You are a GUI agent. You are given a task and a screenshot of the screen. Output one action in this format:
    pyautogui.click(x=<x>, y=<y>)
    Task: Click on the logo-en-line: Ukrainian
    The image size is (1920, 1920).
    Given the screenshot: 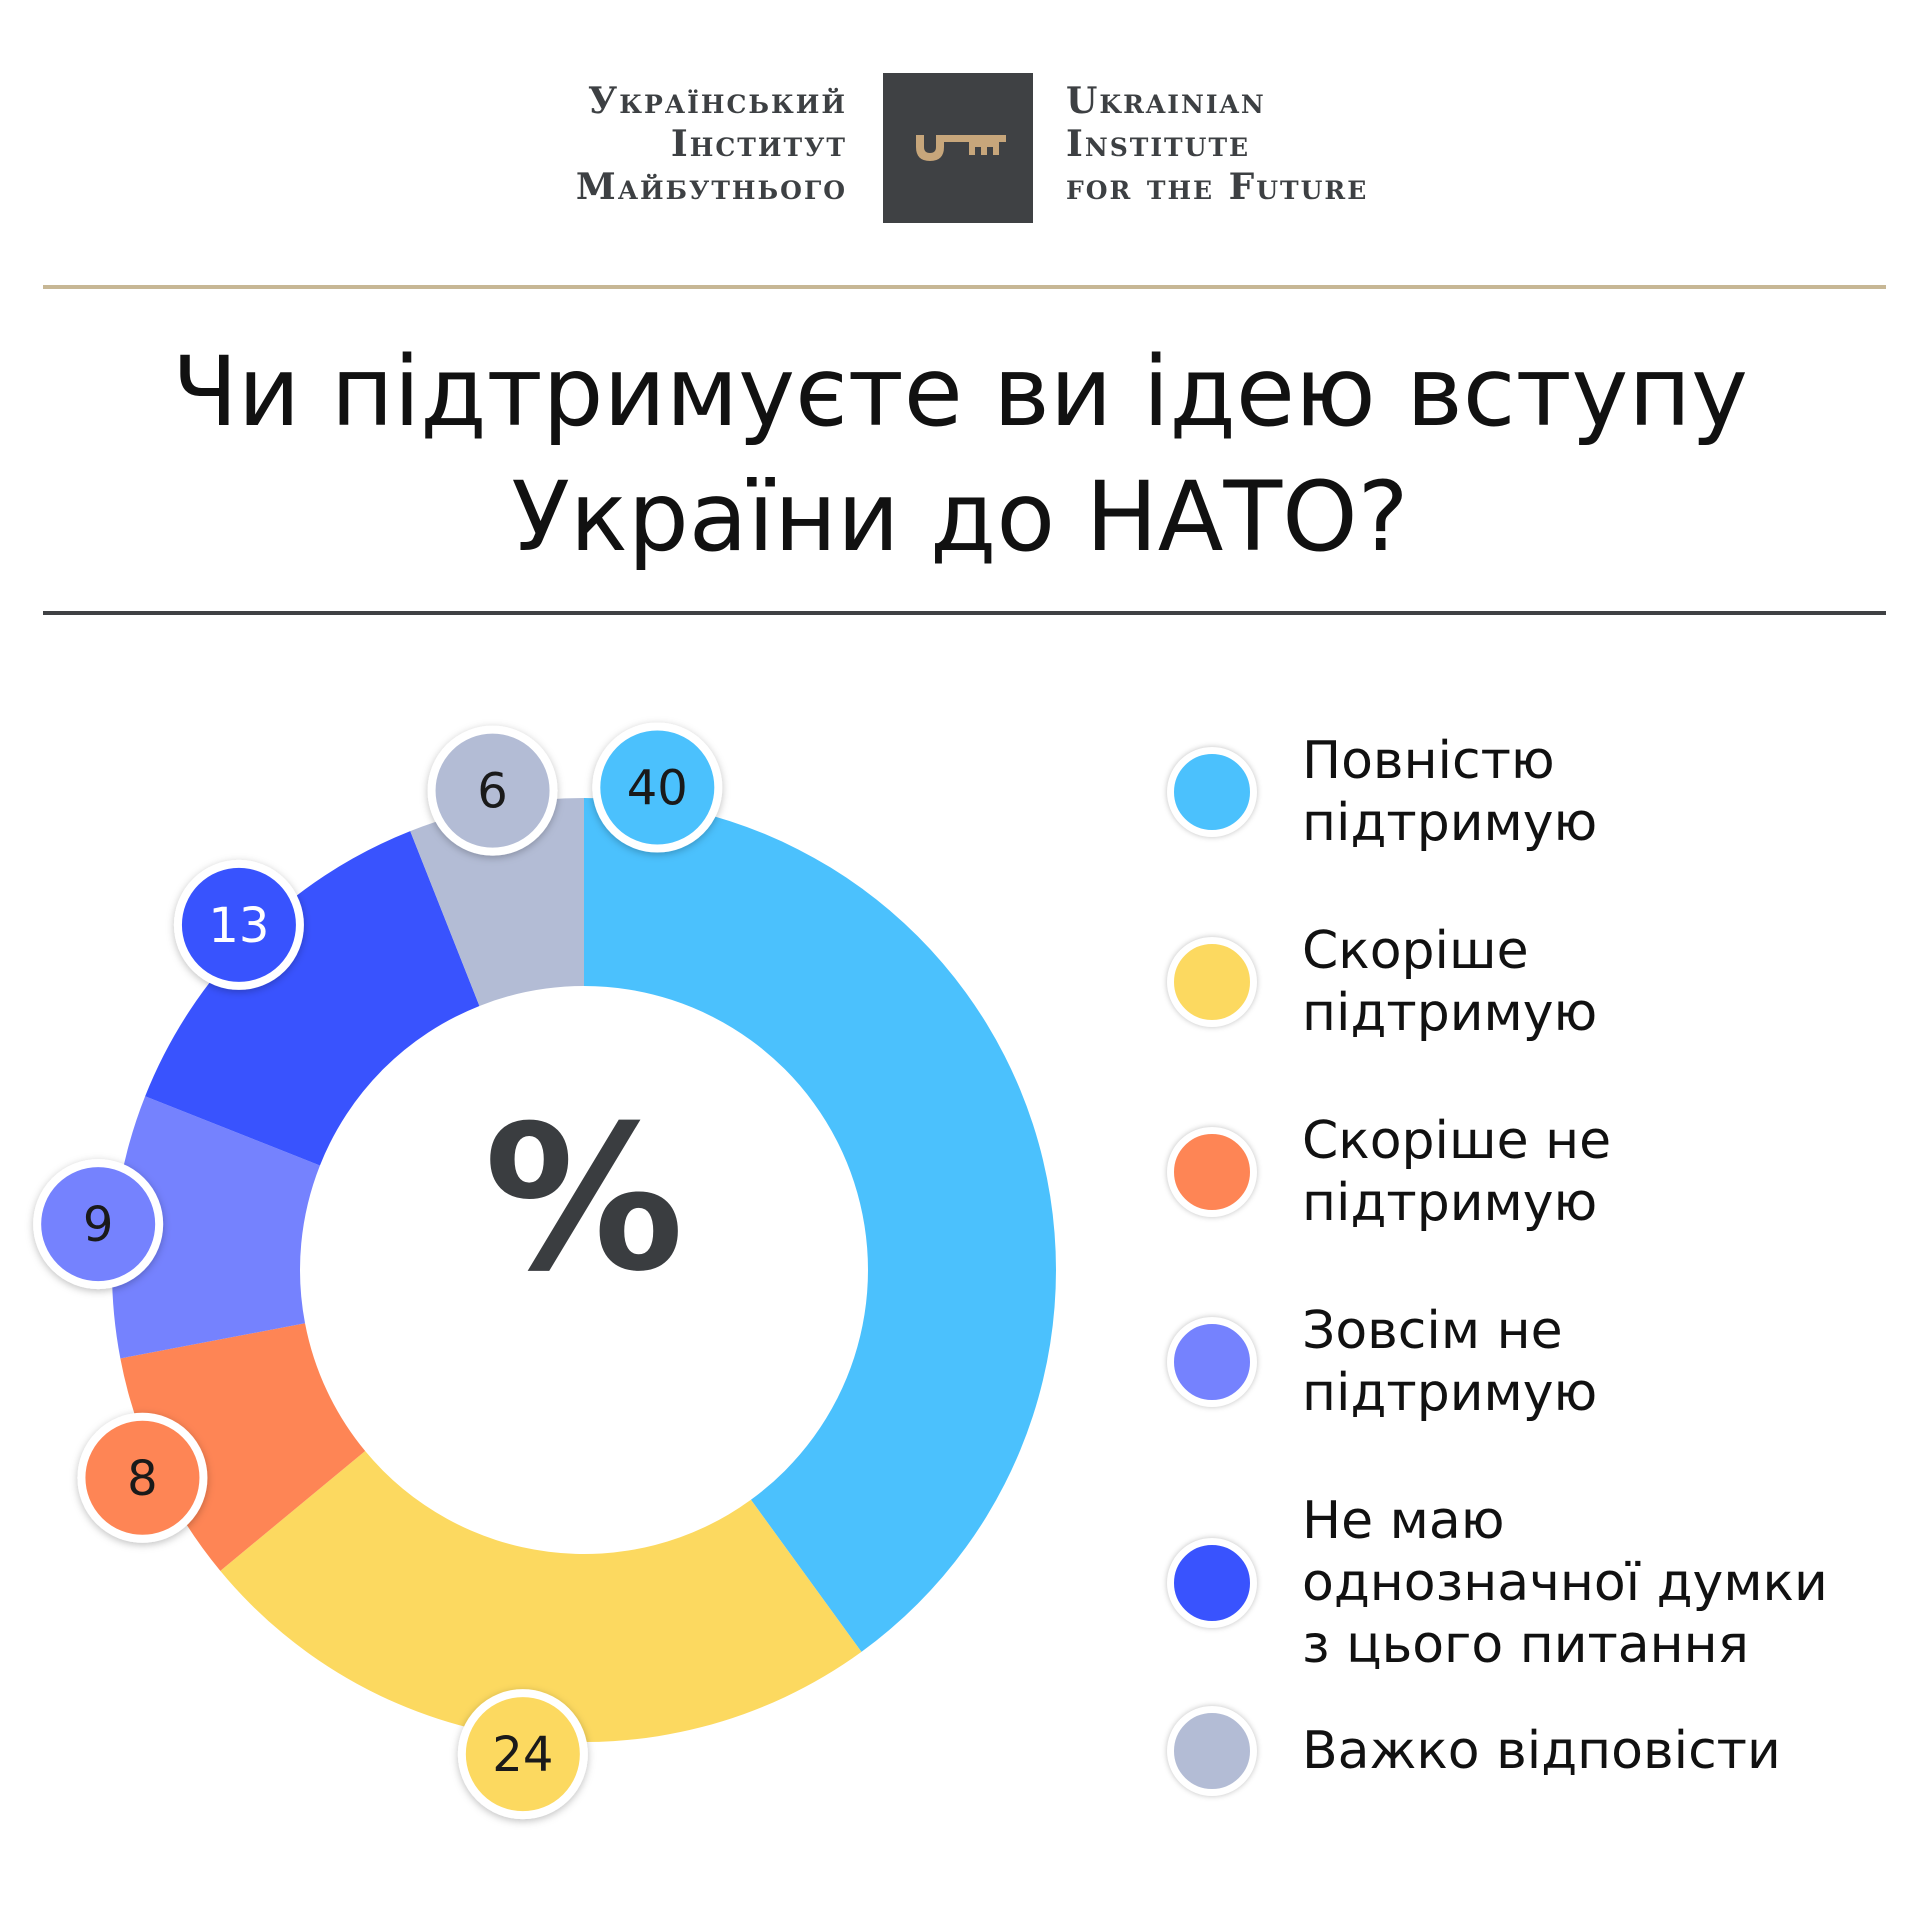 What is the action you would take?
    pyautogui.click(x=1166, y=101)
    